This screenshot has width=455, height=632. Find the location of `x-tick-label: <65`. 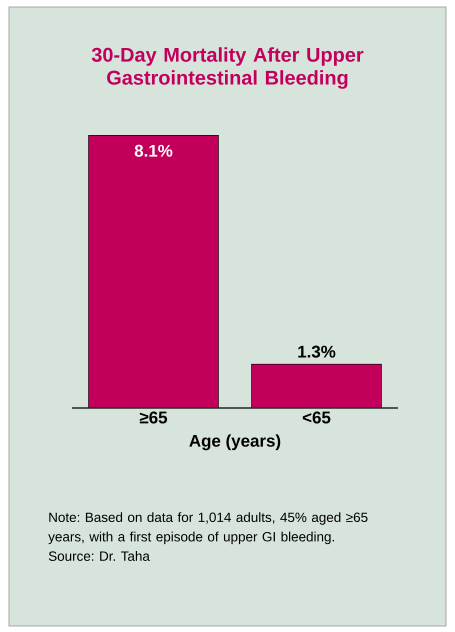

x-tick-label: <65 is located at coordinates (316, 418).